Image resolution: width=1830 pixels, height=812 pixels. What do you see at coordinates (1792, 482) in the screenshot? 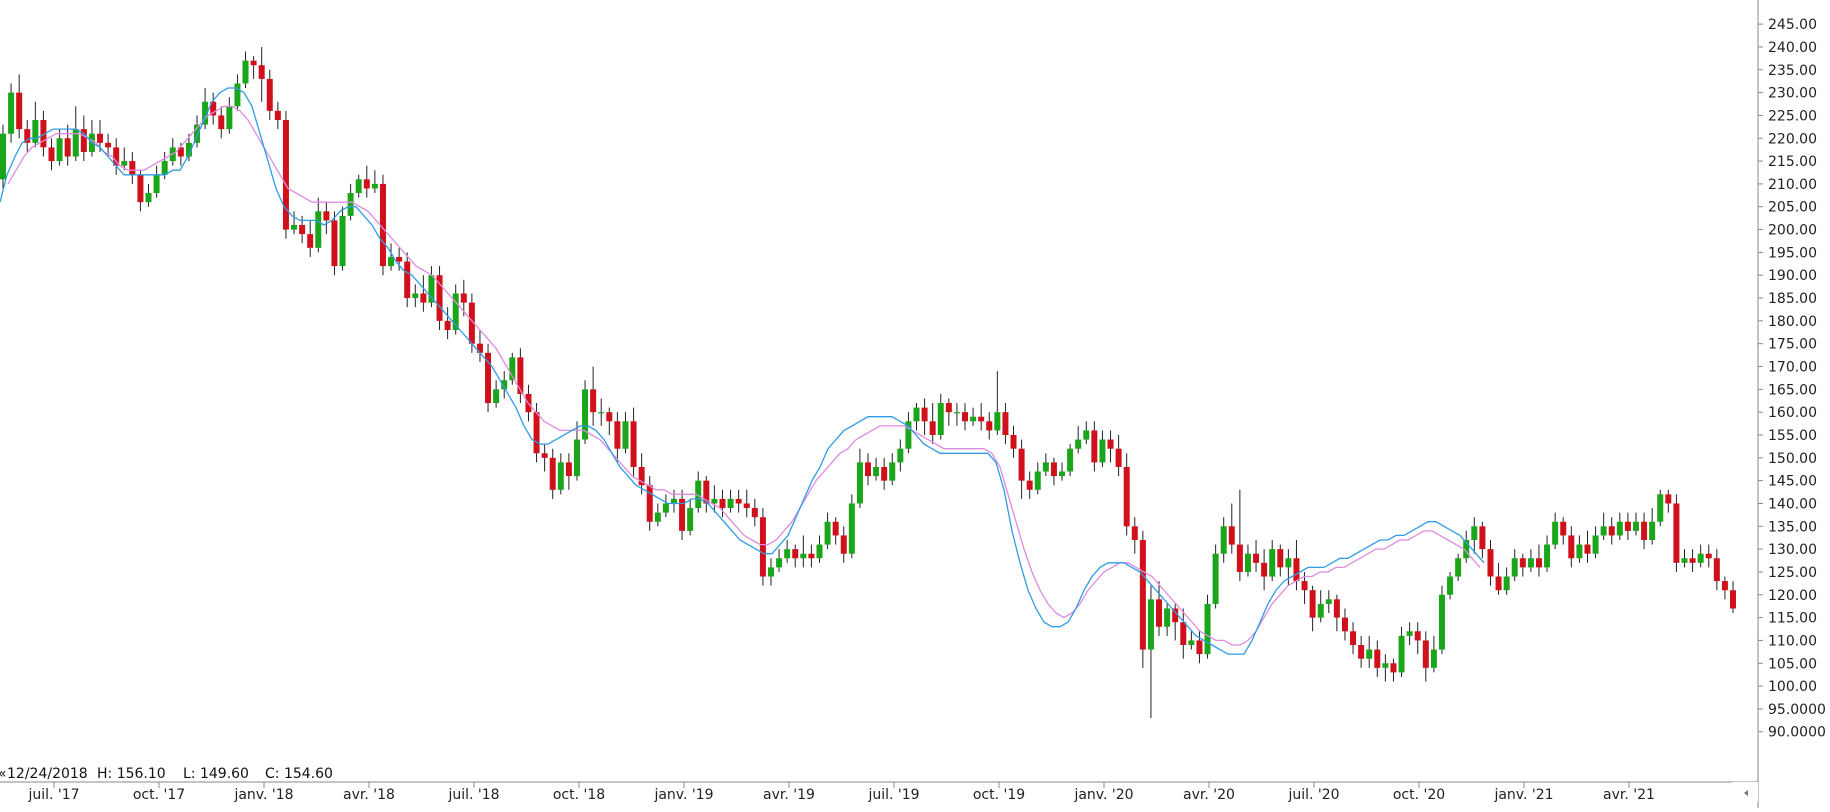
I see `y-tick-label: 145.00` at bounding box center [1792, 482].